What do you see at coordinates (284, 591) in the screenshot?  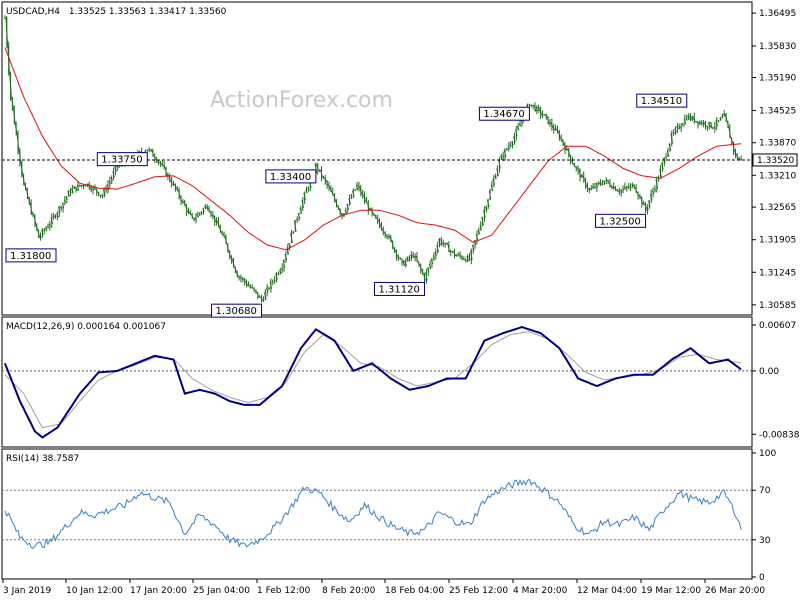 I see `time-tick-label: 1 Feb 12:00` at bounding box center [284, 591].